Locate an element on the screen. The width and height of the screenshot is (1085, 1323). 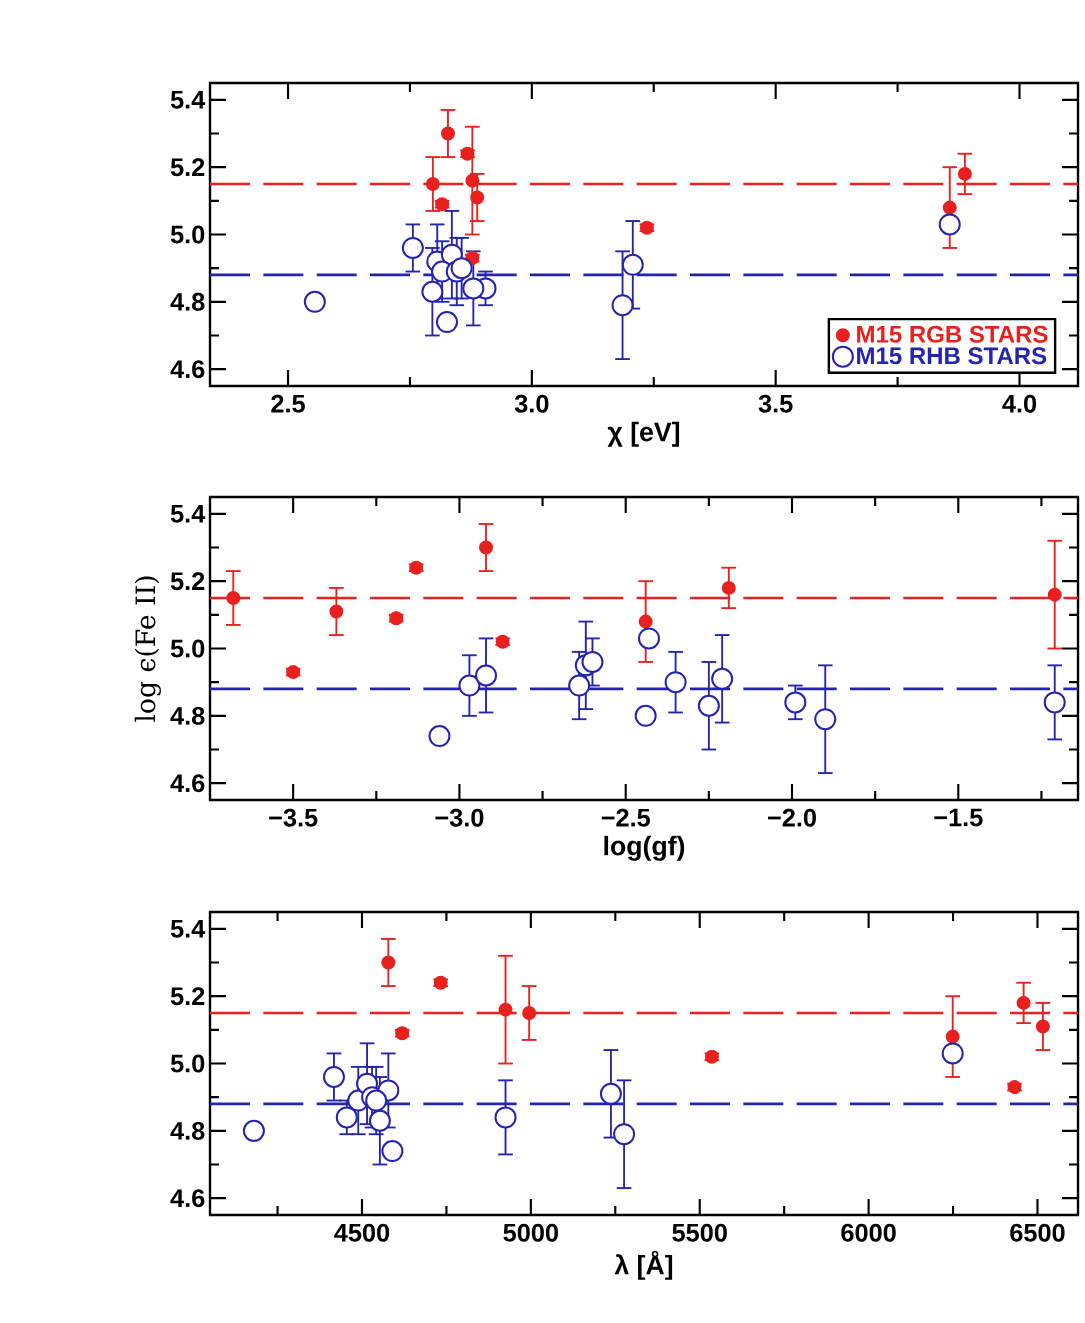
x-tick-label: −1.5 is located at coordinates (958, 817).